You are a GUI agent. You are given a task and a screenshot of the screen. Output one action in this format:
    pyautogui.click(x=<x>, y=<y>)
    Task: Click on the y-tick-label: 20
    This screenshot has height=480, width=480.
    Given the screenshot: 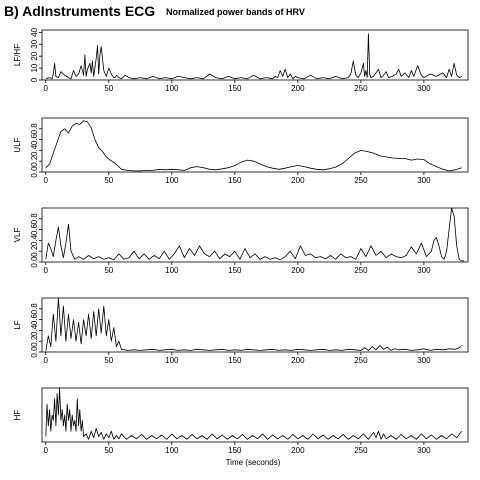 What is the action you would take?
    pyautogui.click(x=34, y=55)
    